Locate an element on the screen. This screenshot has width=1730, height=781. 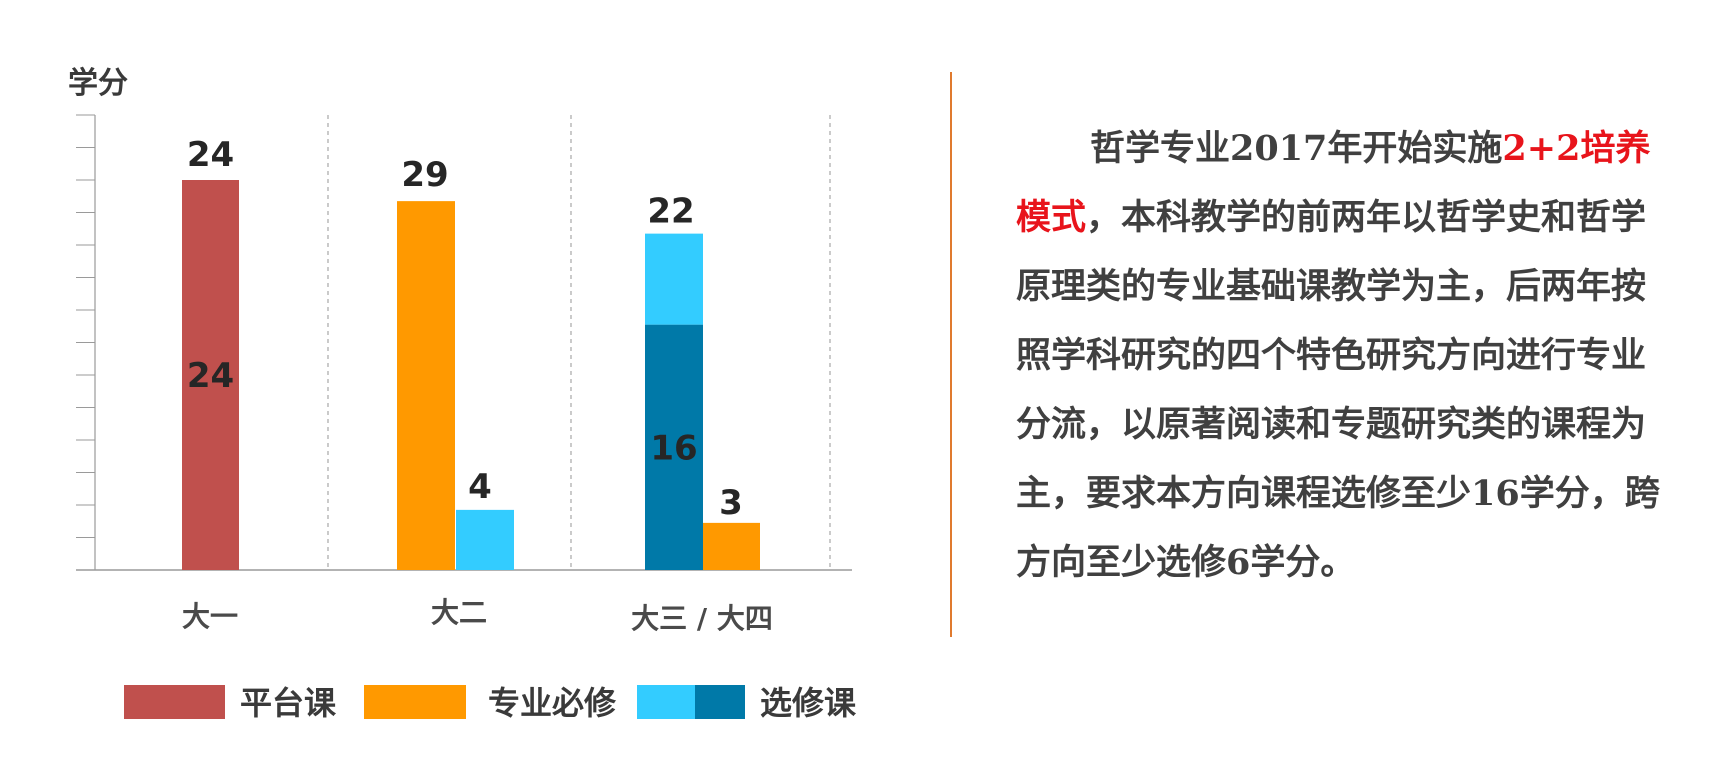
bar-total-label: 24 is located at coordinates (210, 155).